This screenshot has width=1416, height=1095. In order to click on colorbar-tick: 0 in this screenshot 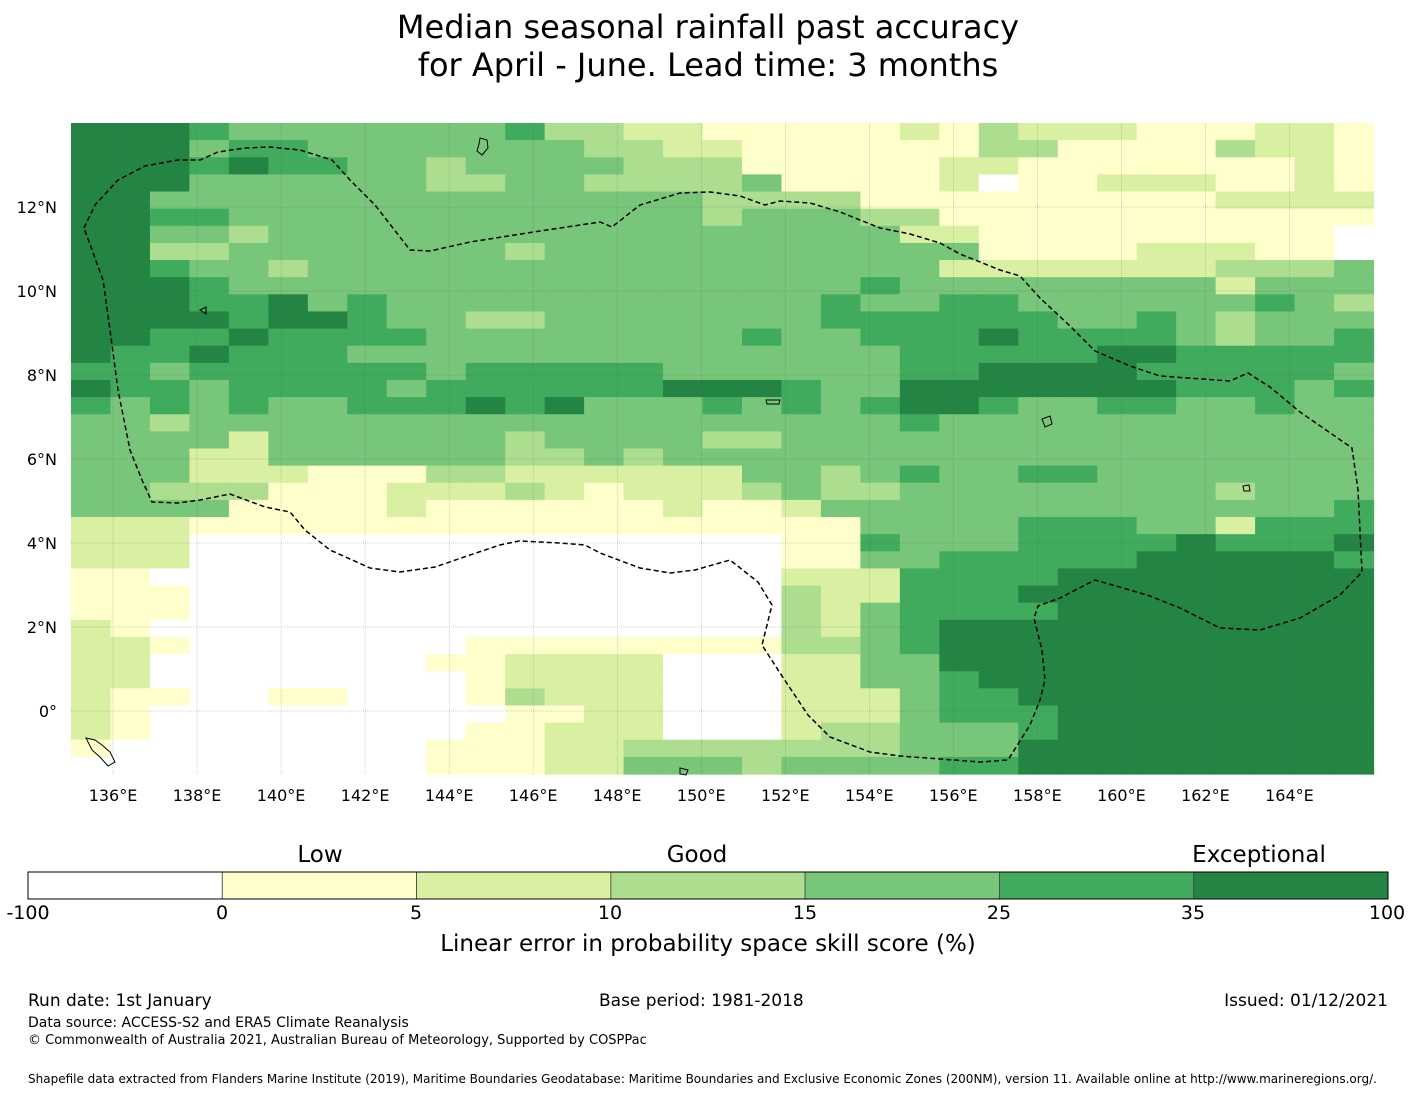, I will do `click(222, 913)`.